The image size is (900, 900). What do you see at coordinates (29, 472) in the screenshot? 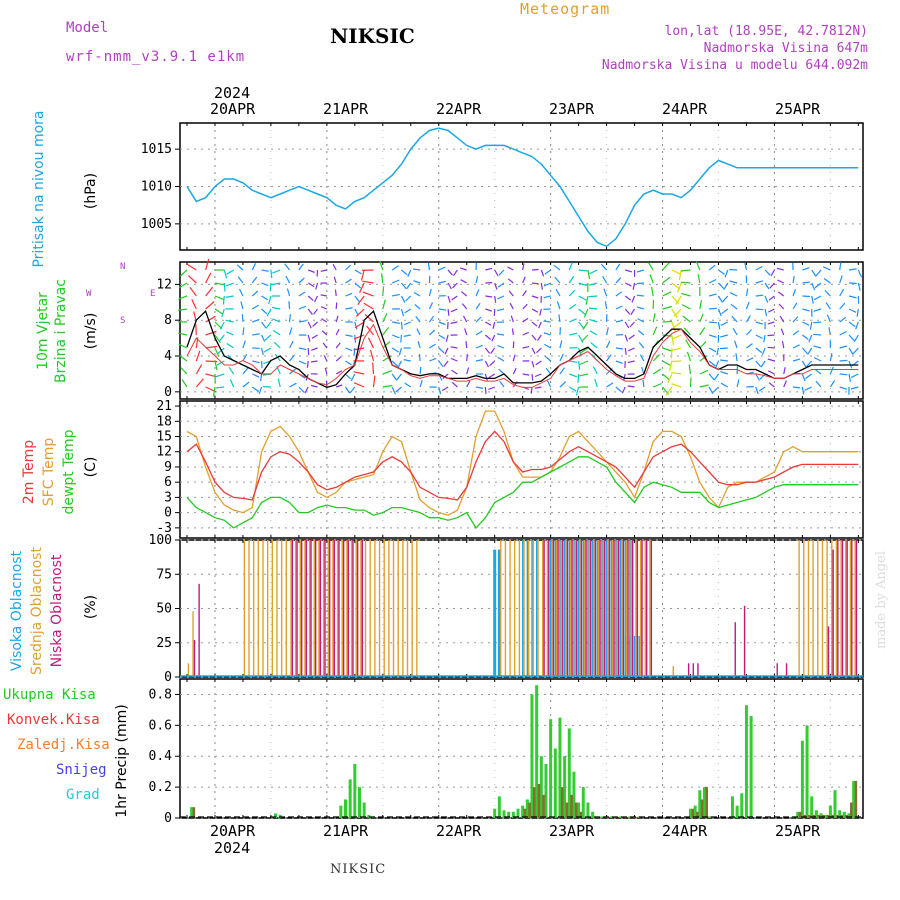
I see `temp2m-ylabel: 2m Temp` at bounding box center [29, 472].